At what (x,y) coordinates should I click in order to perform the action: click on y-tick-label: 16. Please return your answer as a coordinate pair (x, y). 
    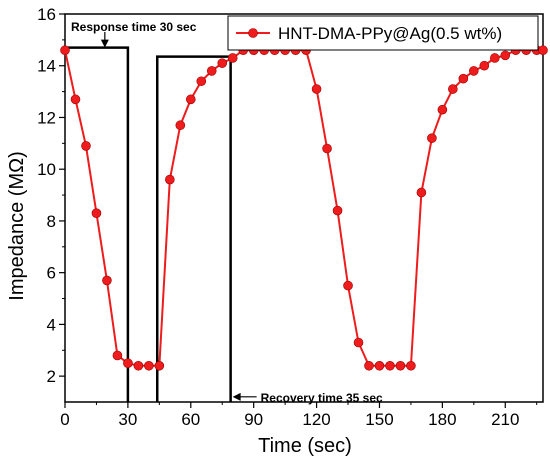
    Looking at the image, I should click on (46, 14).